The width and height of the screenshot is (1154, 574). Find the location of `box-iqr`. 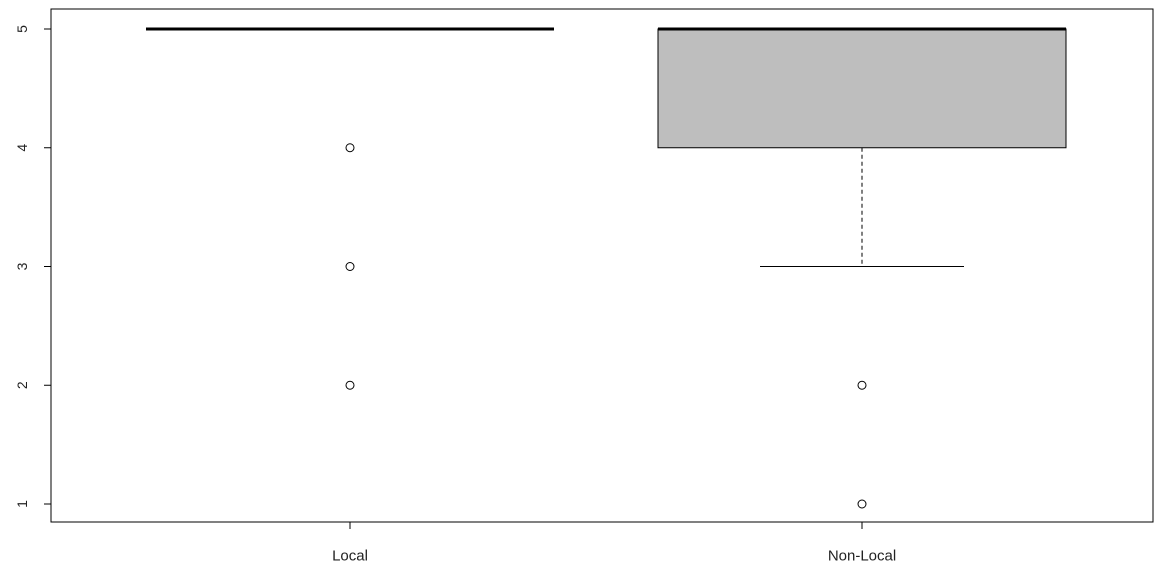

box-iqr is located at coordinates (862, 88).